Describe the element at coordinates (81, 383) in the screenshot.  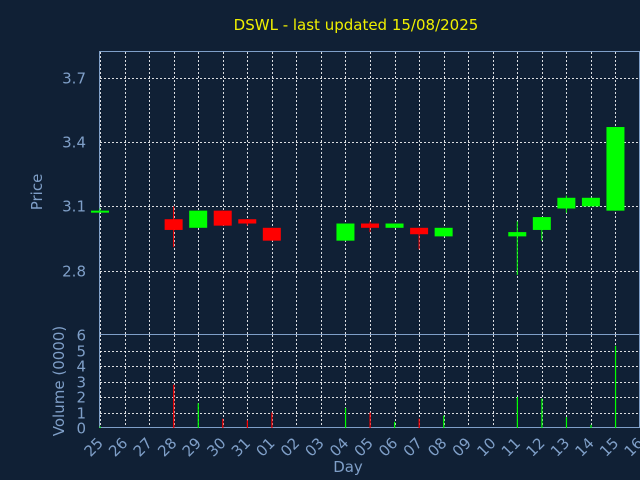
I see `volume-tick-label: 3` at that location.